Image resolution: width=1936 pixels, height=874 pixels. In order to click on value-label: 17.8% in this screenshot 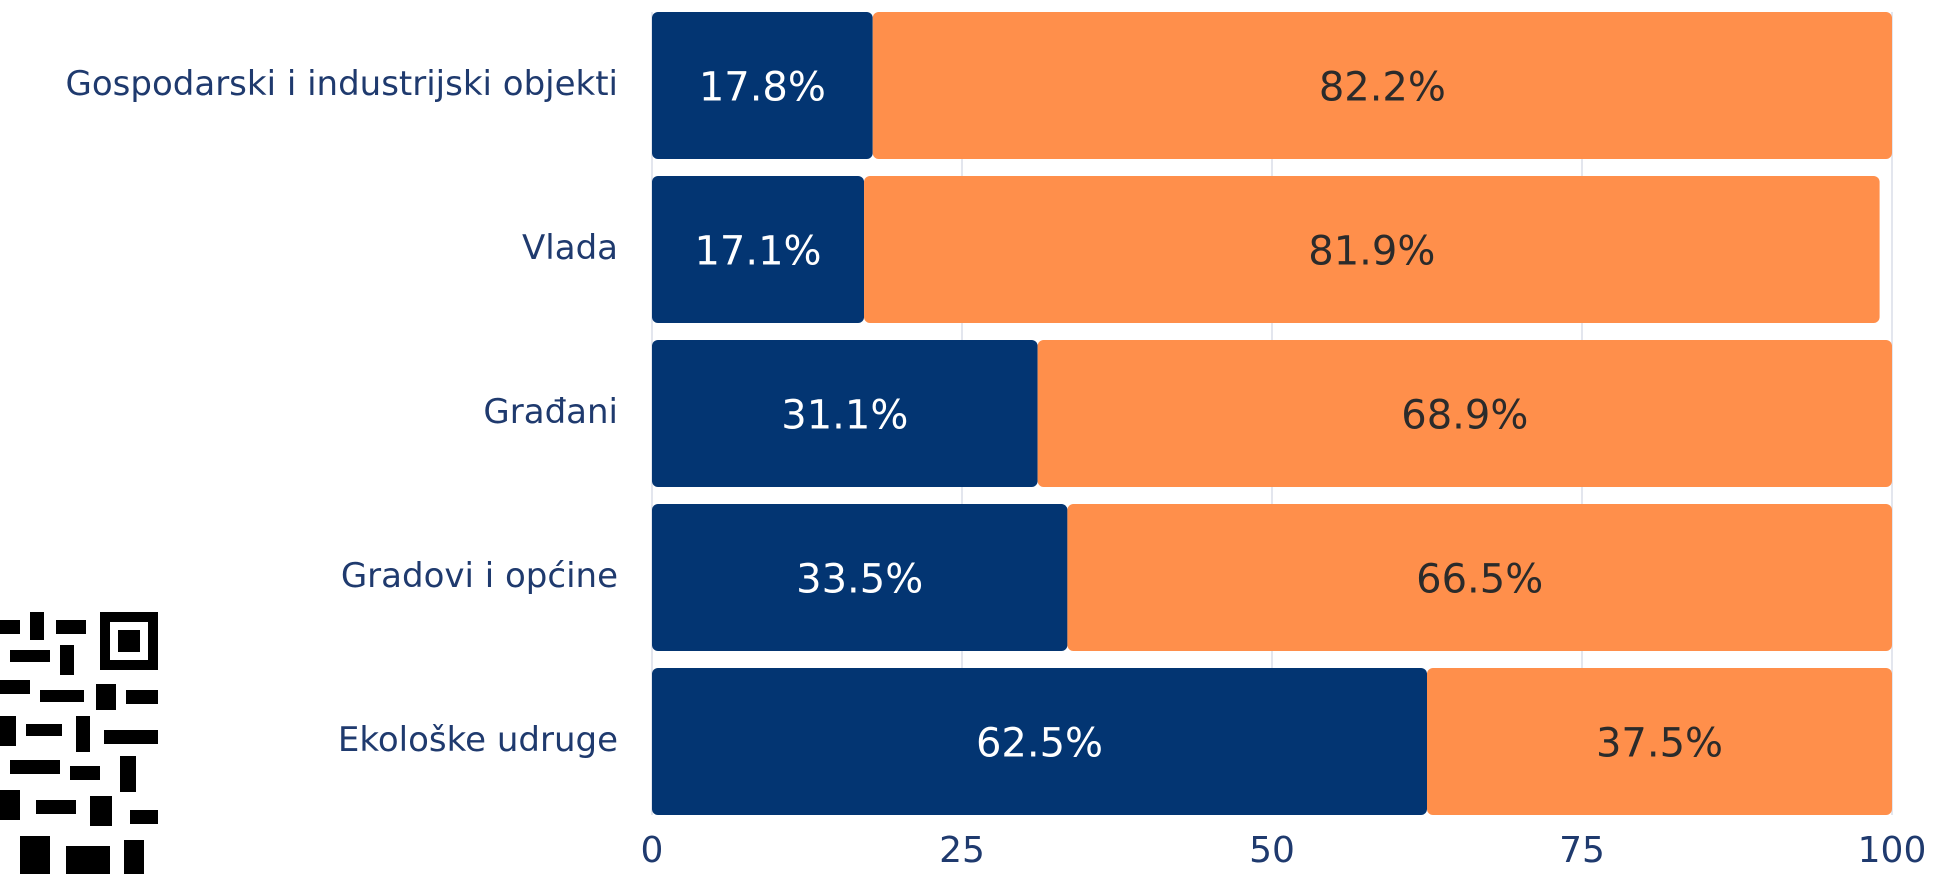, I will do `click(762, 88)`.